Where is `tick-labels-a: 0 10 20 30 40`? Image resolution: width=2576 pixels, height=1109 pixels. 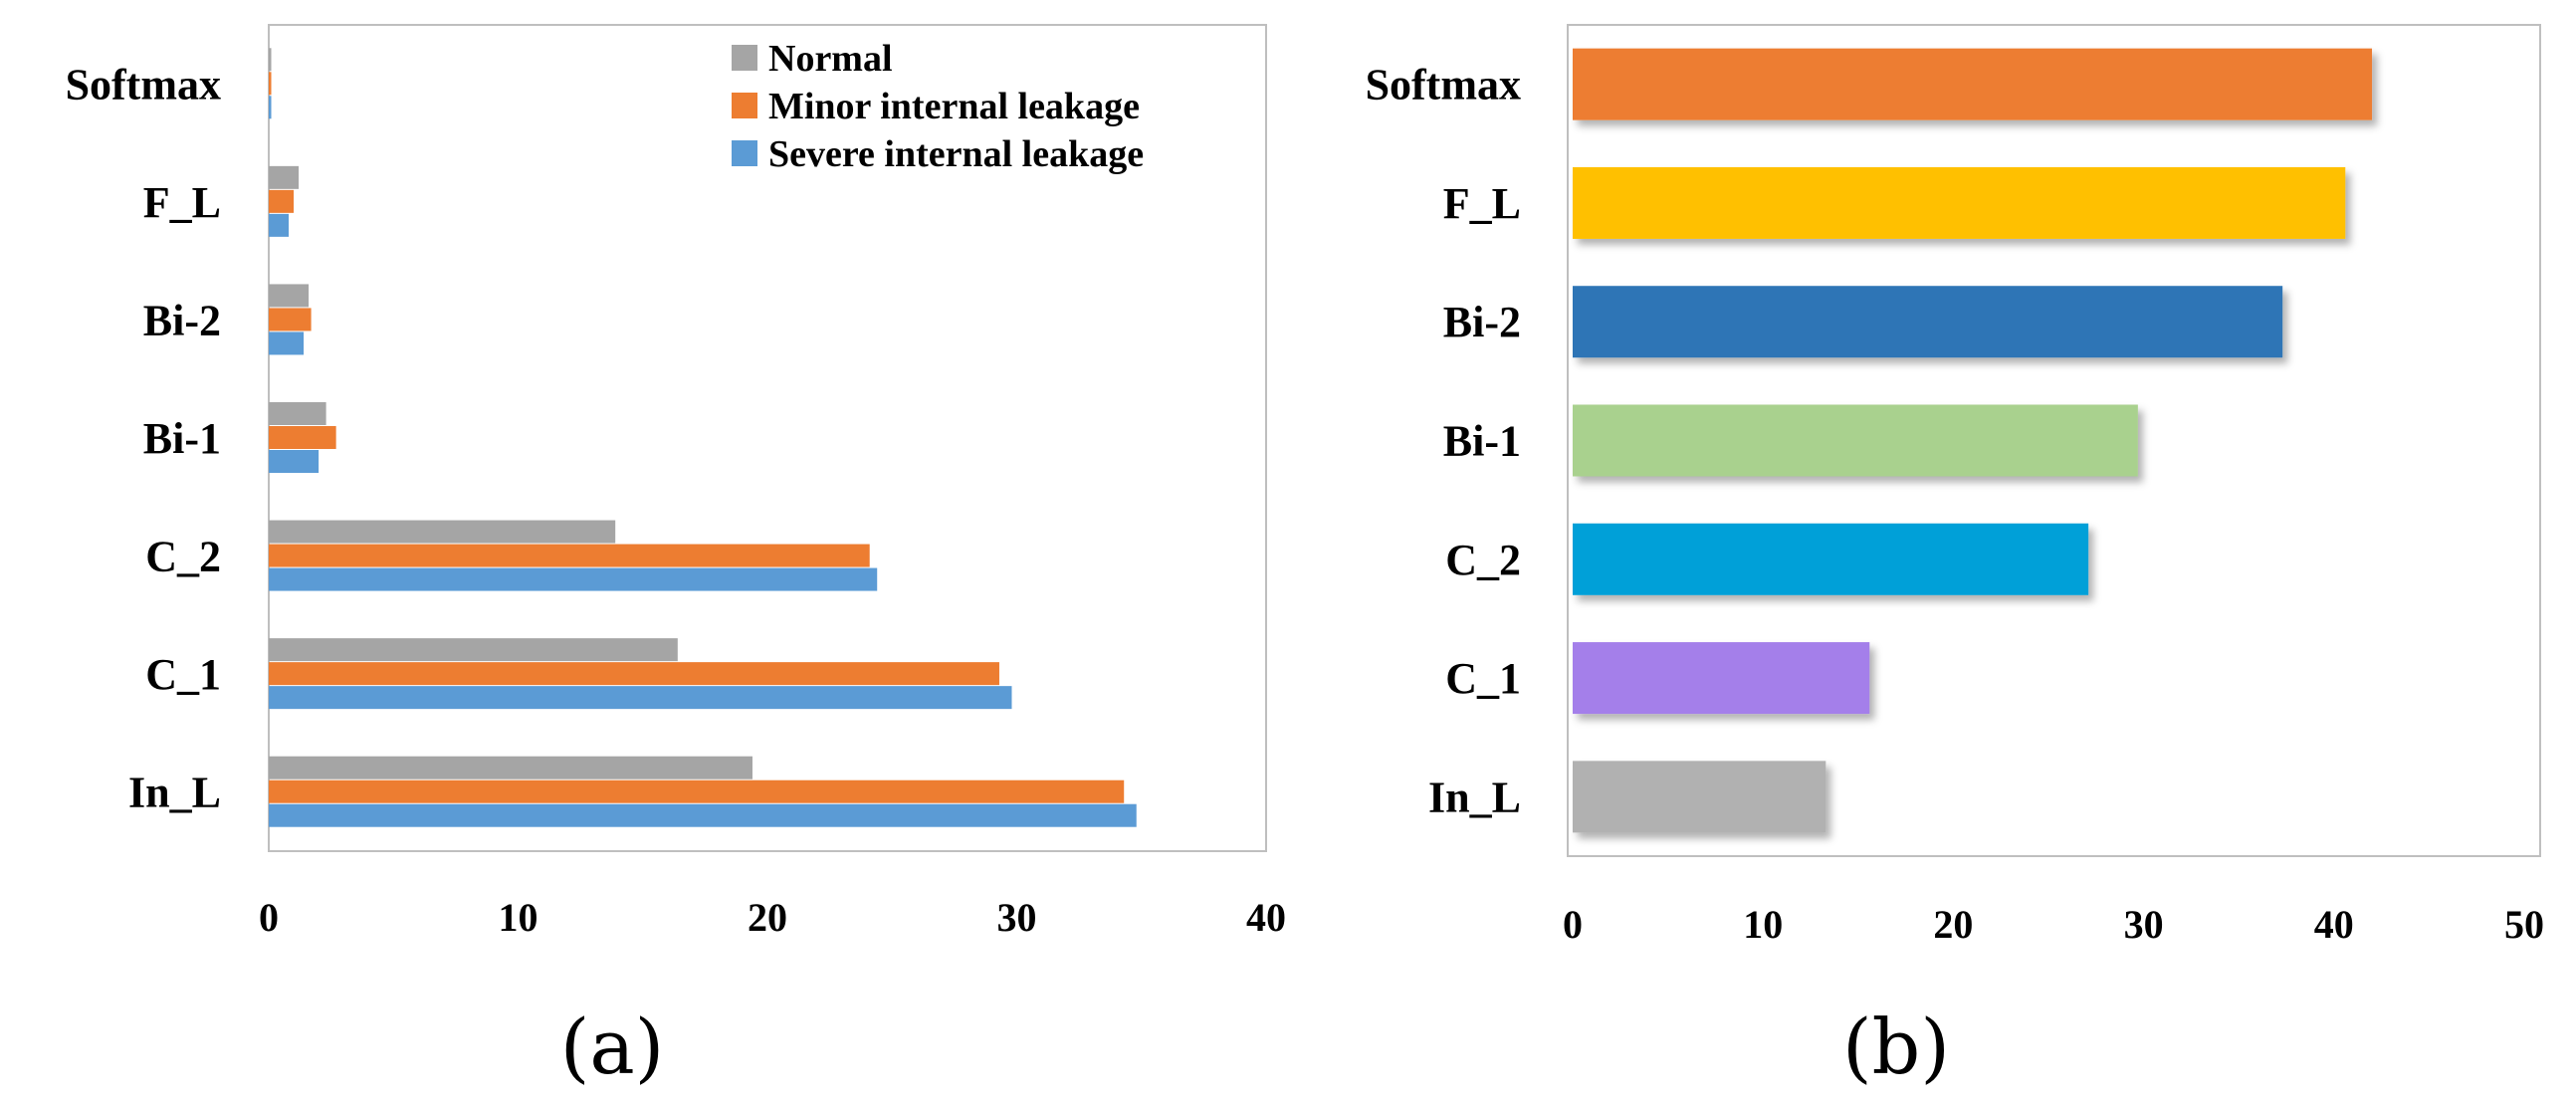
tick-labels-a: 0 10 20 30 40 is located at coordinates (772, 918).